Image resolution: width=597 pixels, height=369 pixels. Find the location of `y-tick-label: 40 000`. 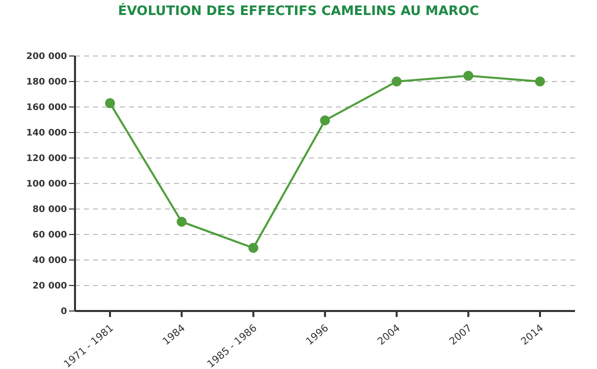

y-tick-label: 40 000 is located at coordinates (49, 261).